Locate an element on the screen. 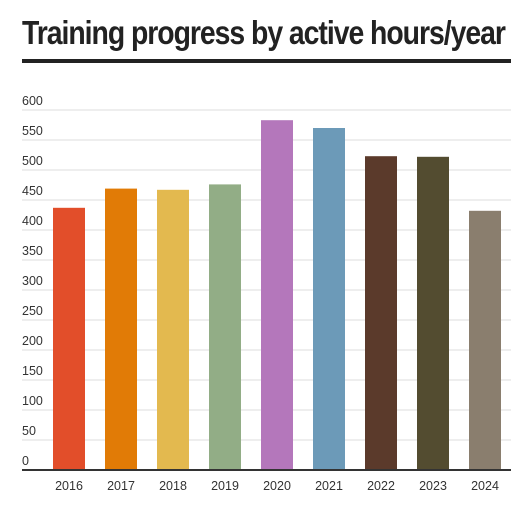 The width and height of the screenshot is (530, 508). x-tick-label: 2016 is located at coordinates (69, 486).